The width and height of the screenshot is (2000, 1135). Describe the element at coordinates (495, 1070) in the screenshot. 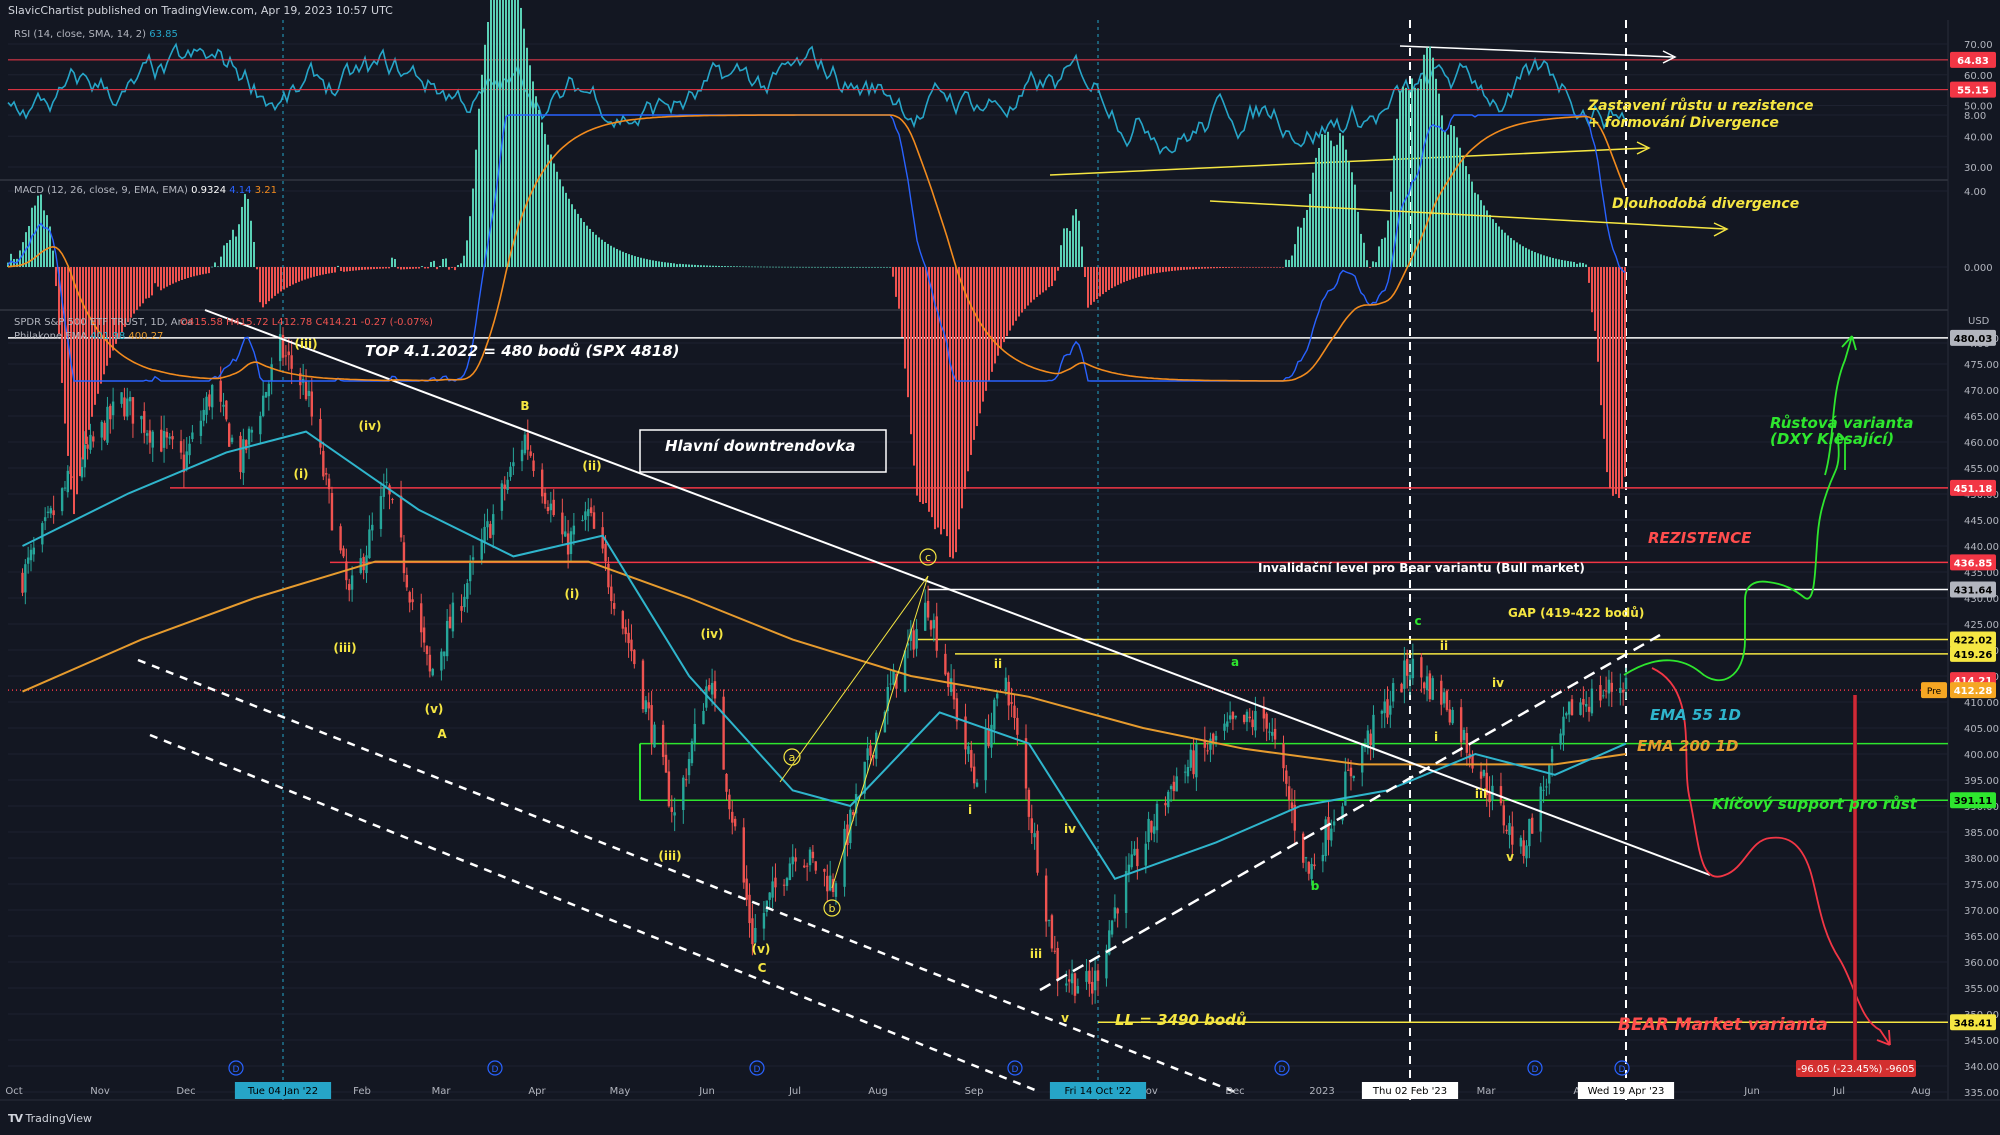

I see `dividend-marker-label: D` at that location.